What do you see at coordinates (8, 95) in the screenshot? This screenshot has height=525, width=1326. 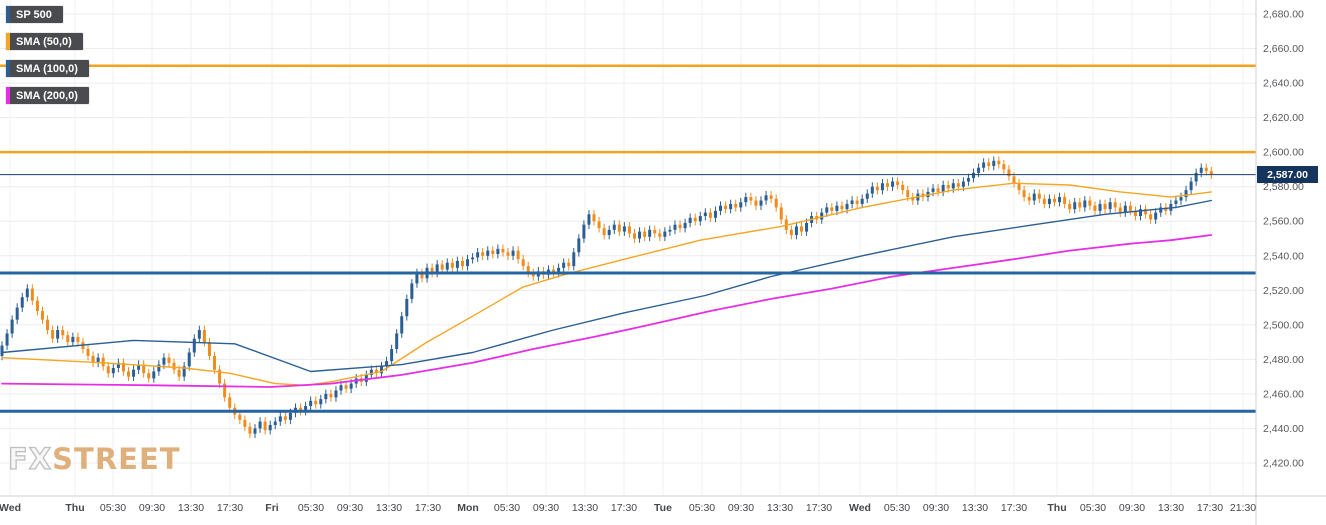 I see `sma200-color-swatch` at bounding box center [8, 95].